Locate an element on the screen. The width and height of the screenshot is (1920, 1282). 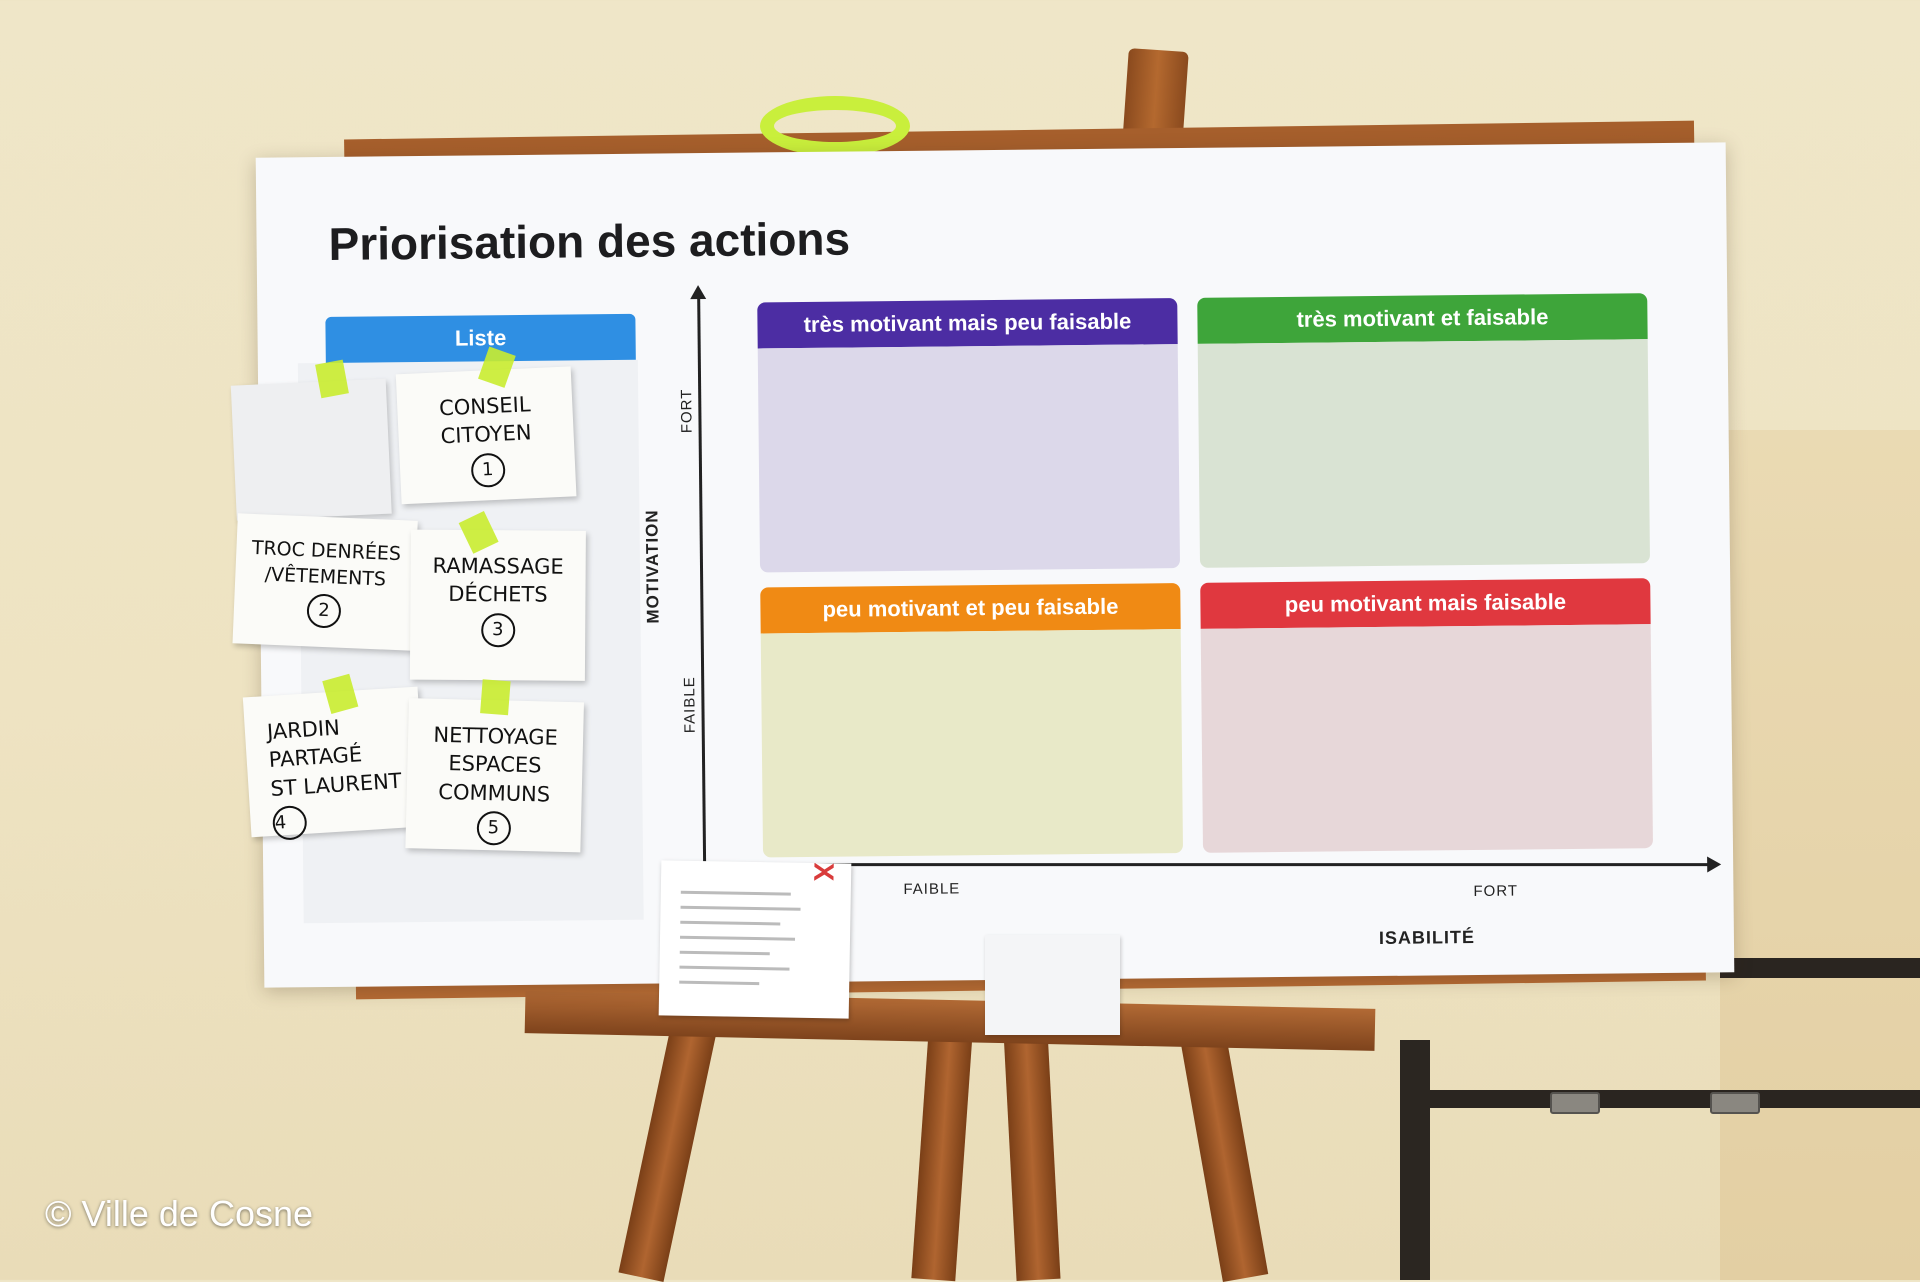
x-axis is located at coordinates (1208, 865).